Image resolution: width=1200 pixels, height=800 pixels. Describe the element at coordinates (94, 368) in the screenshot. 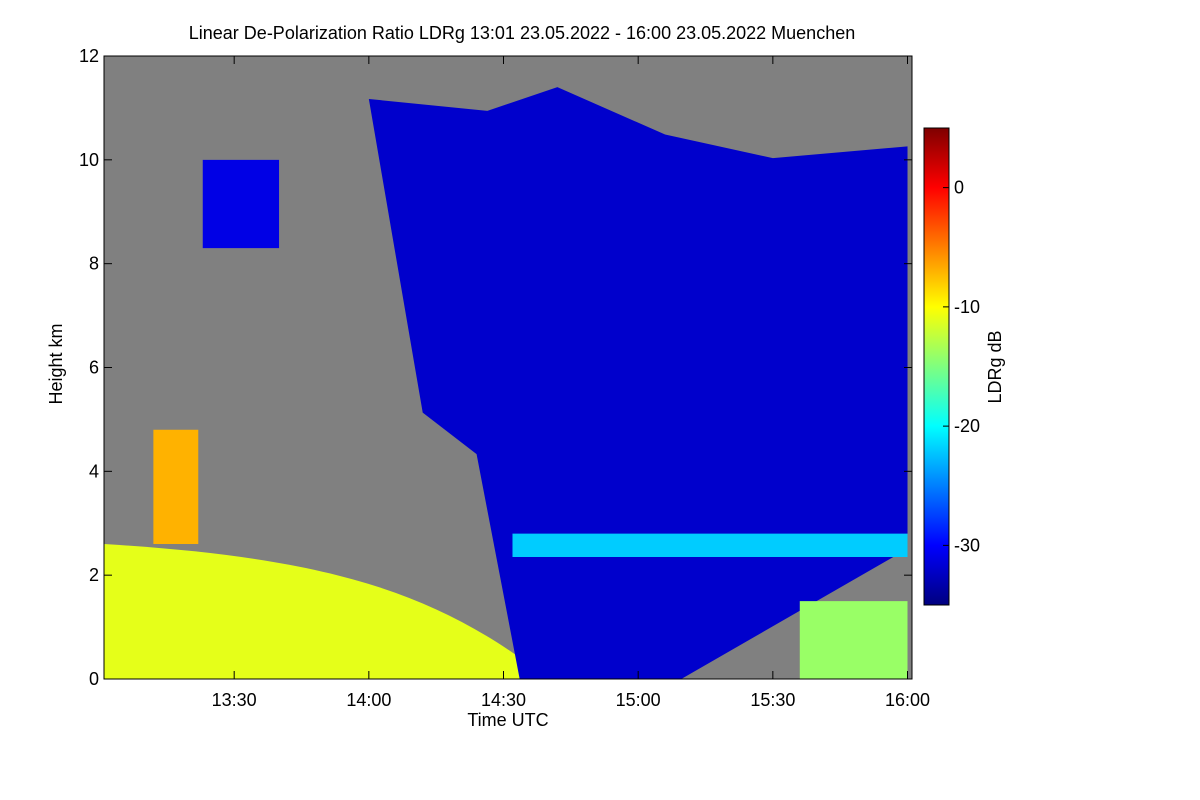

I see `y-tick-label: 6` at that location.